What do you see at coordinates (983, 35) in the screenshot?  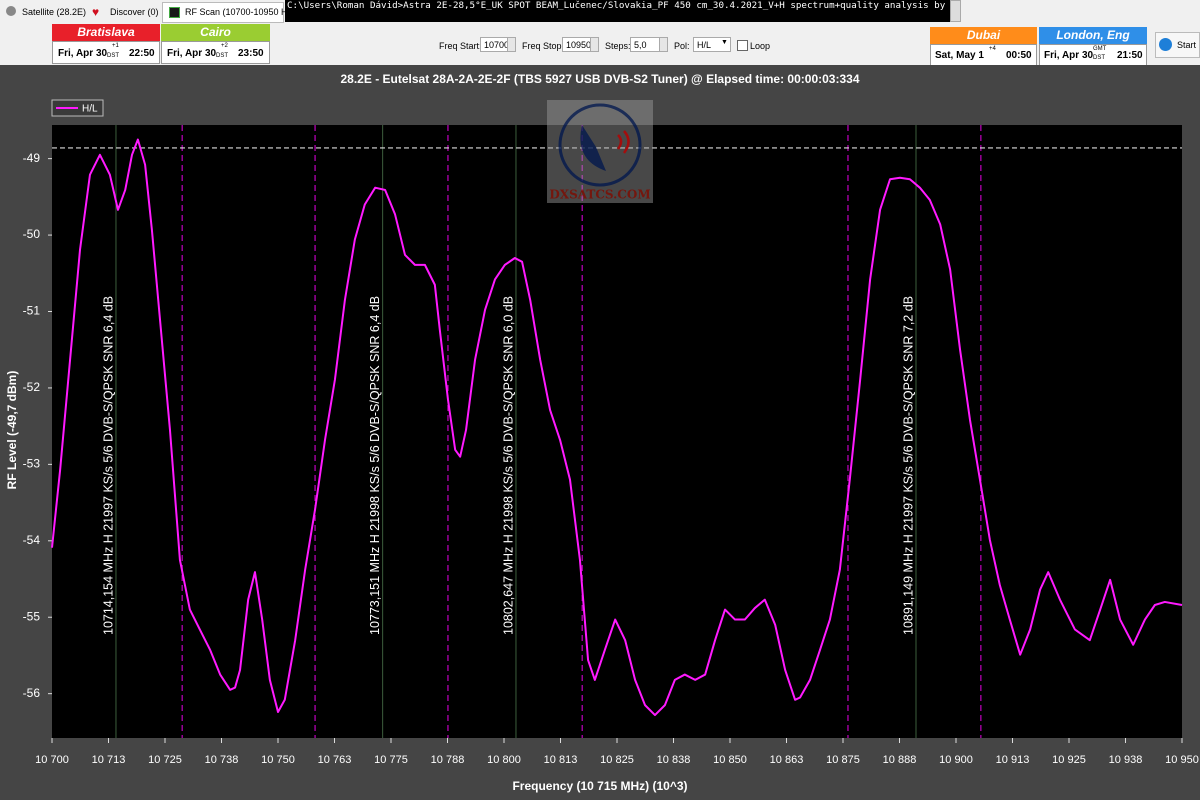 I see `clock-city: Dubai` at bounding box center [983, 35].